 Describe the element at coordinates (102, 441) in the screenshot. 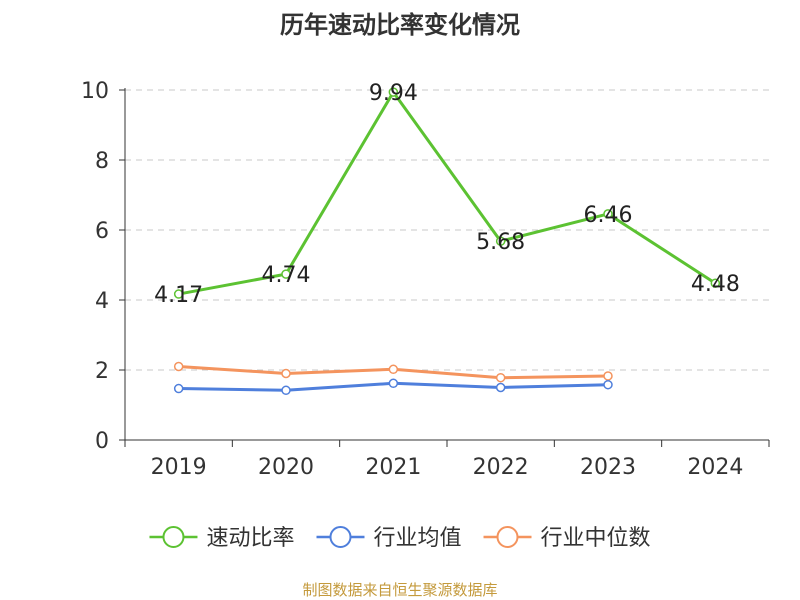

I see `y-tick-label: 0` at that location.